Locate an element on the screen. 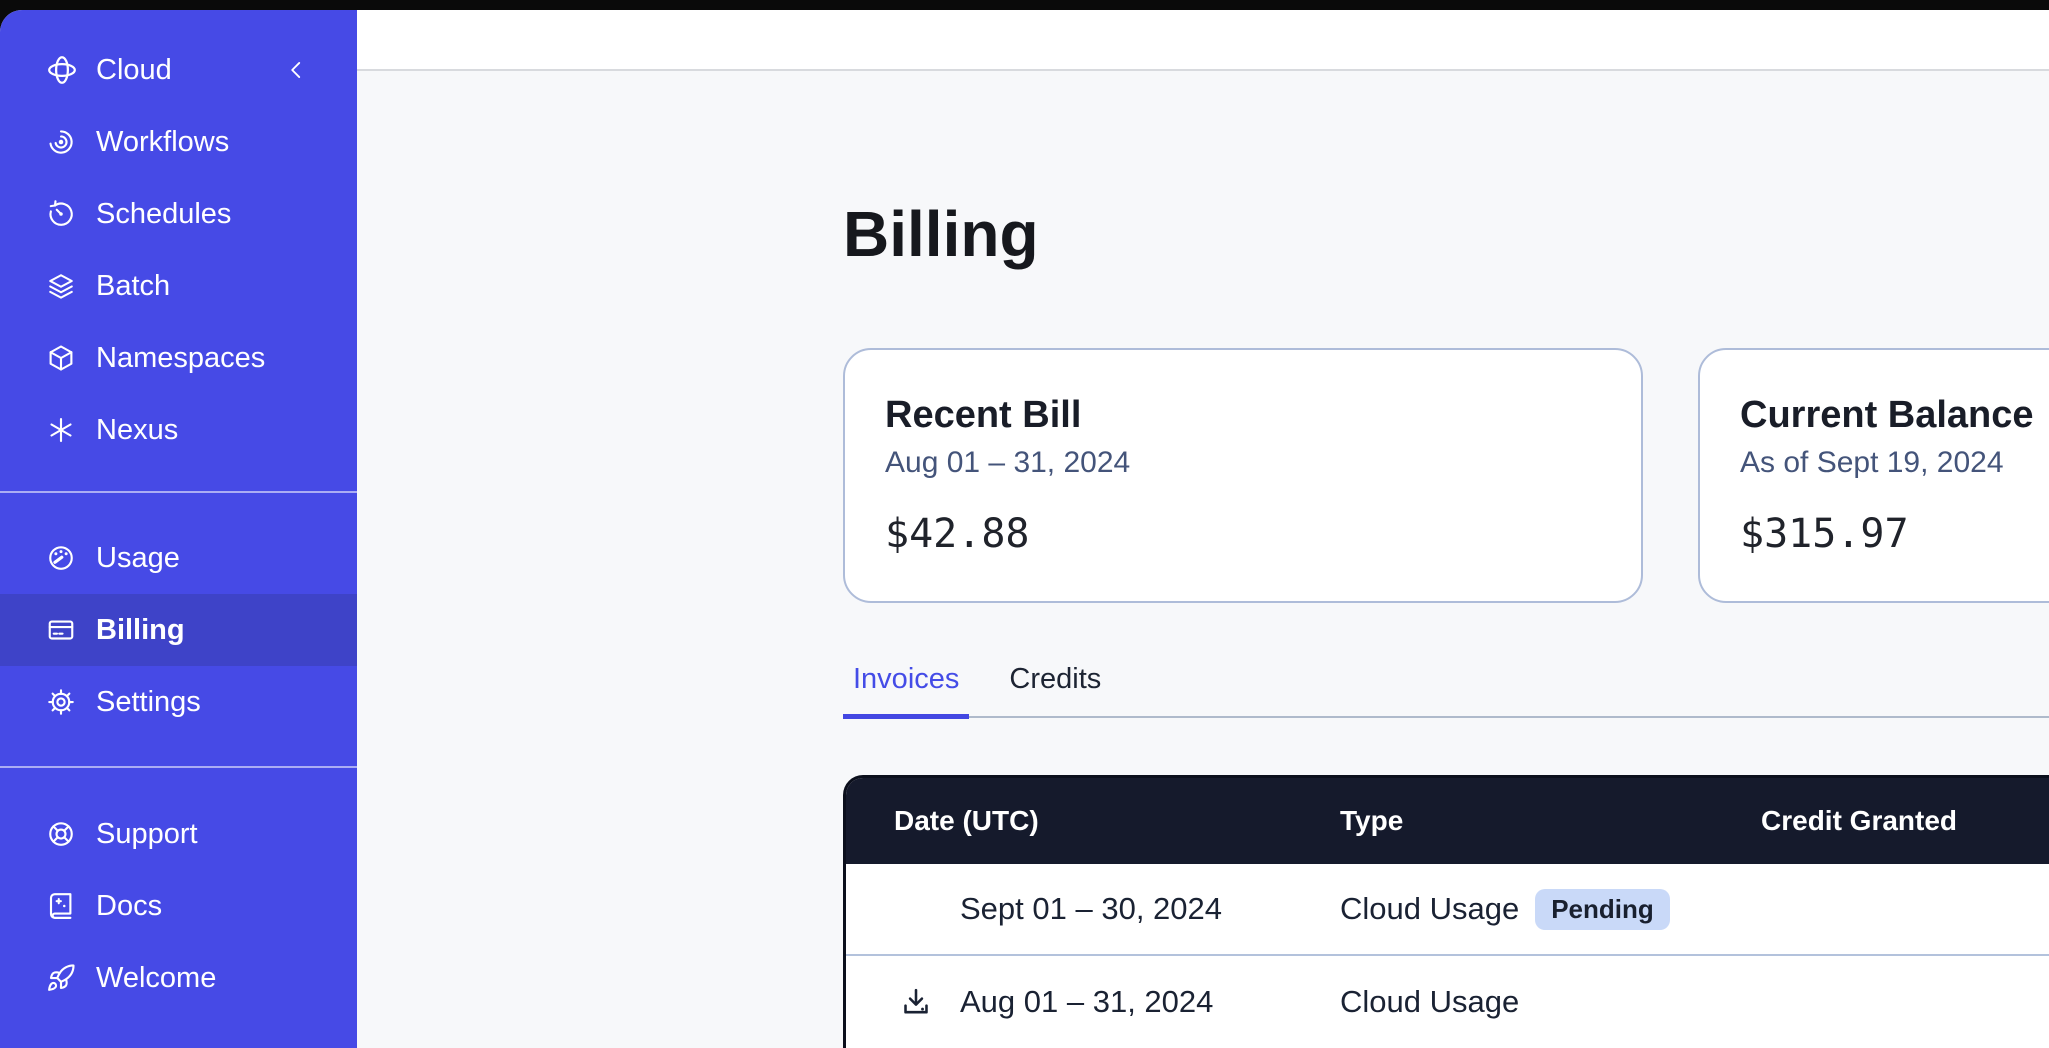 Image resolution: width=2049 pixels, height=1048 pixels. card-title: Current Balance is located at coordinates (1887, 415).